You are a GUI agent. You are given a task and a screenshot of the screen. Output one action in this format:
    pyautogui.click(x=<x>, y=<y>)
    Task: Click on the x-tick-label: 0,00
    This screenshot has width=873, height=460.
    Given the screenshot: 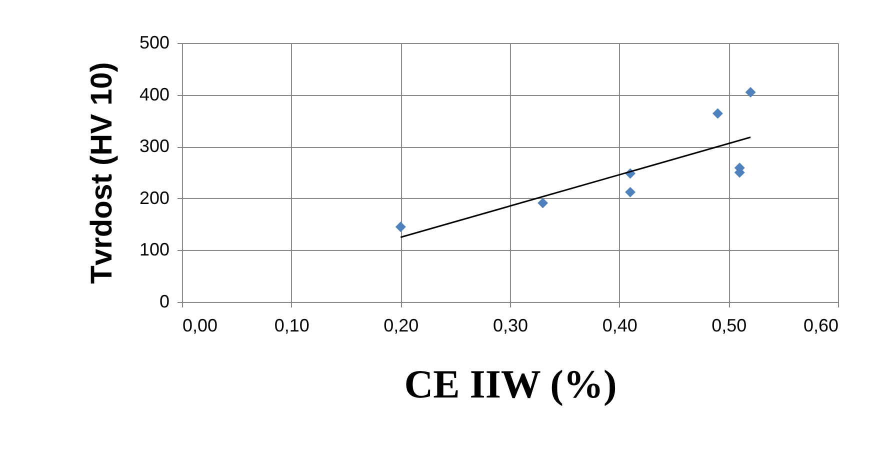 What is the action you would take?
    pyautogui.click(x=200, y=326)
    